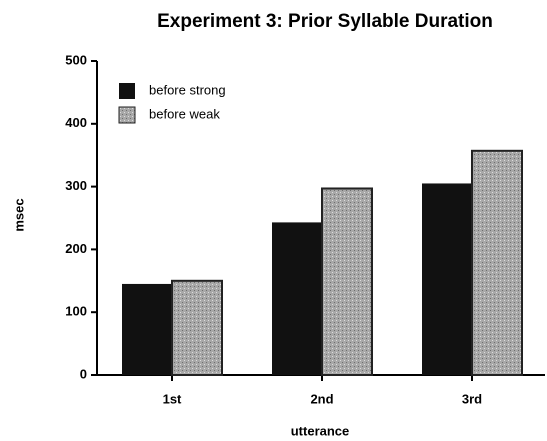 This screenshot has width=547, height=441. Describe the element at coordinates (76, 122) in the screenshot. I see `y-tick-label: 400` at that location.